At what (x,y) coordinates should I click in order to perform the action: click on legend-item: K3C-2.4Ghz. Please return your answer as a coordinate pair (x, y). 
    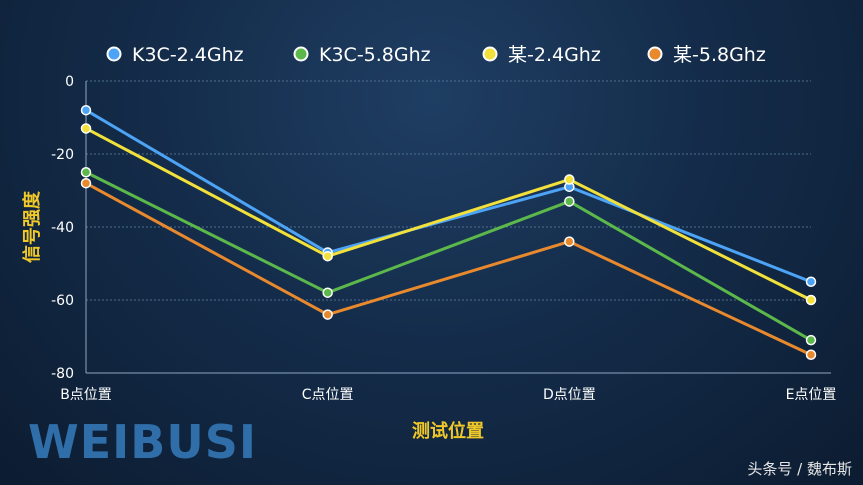
    Looking at the image, I should click on (175, 55).